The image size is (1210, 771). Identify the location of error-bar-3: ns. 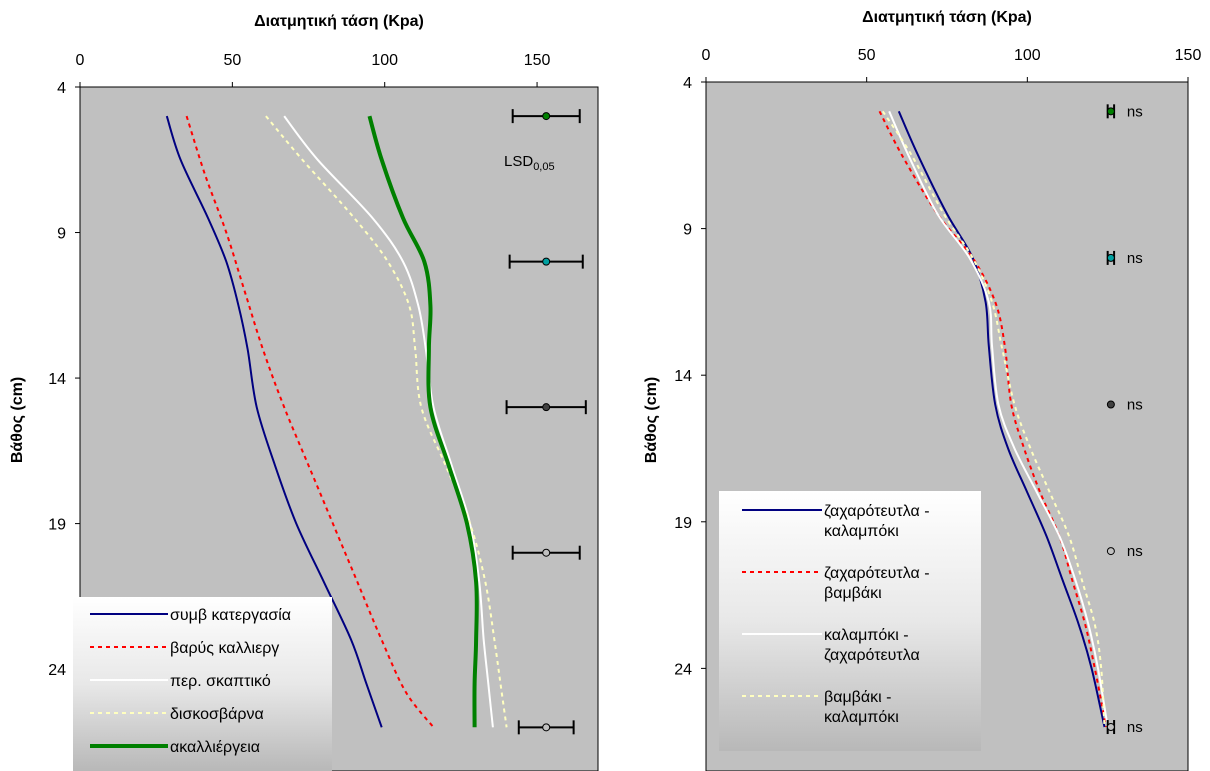
(1124, 405).